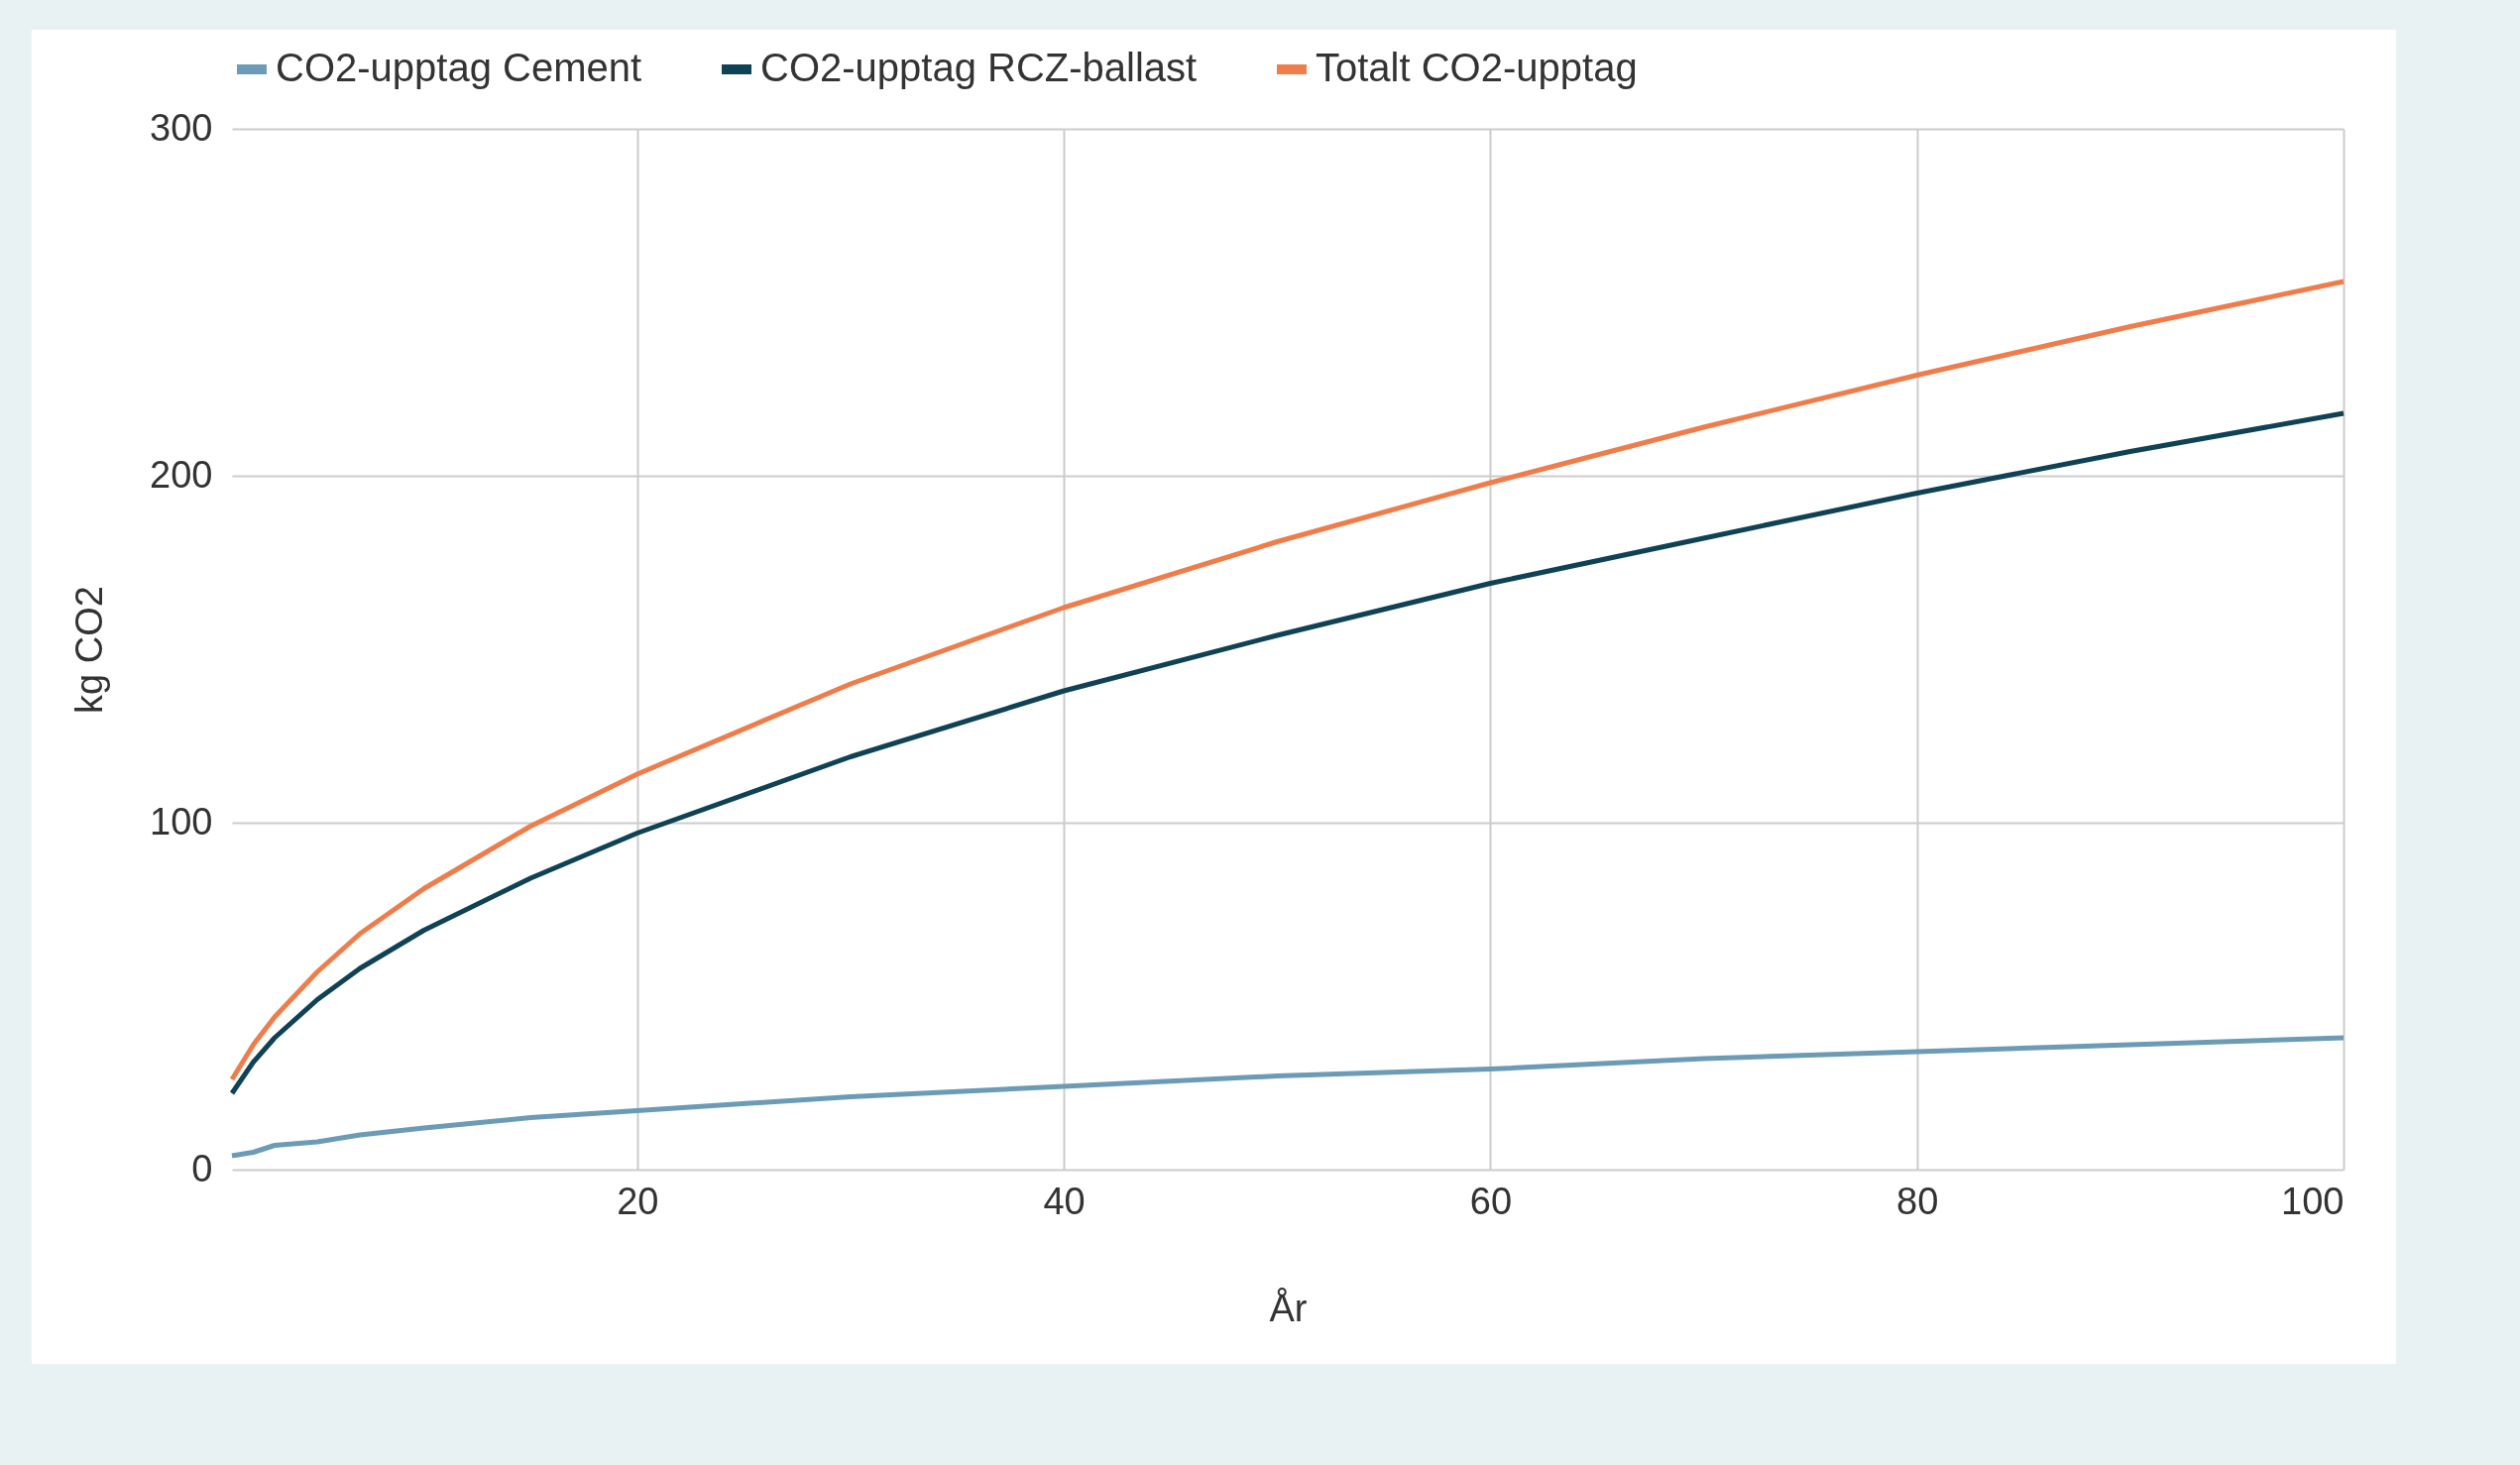 Image resolution: width=2520 pixels, height=1465 pixels. I want to click on x-tick-label: 20, so click(638, 1201).